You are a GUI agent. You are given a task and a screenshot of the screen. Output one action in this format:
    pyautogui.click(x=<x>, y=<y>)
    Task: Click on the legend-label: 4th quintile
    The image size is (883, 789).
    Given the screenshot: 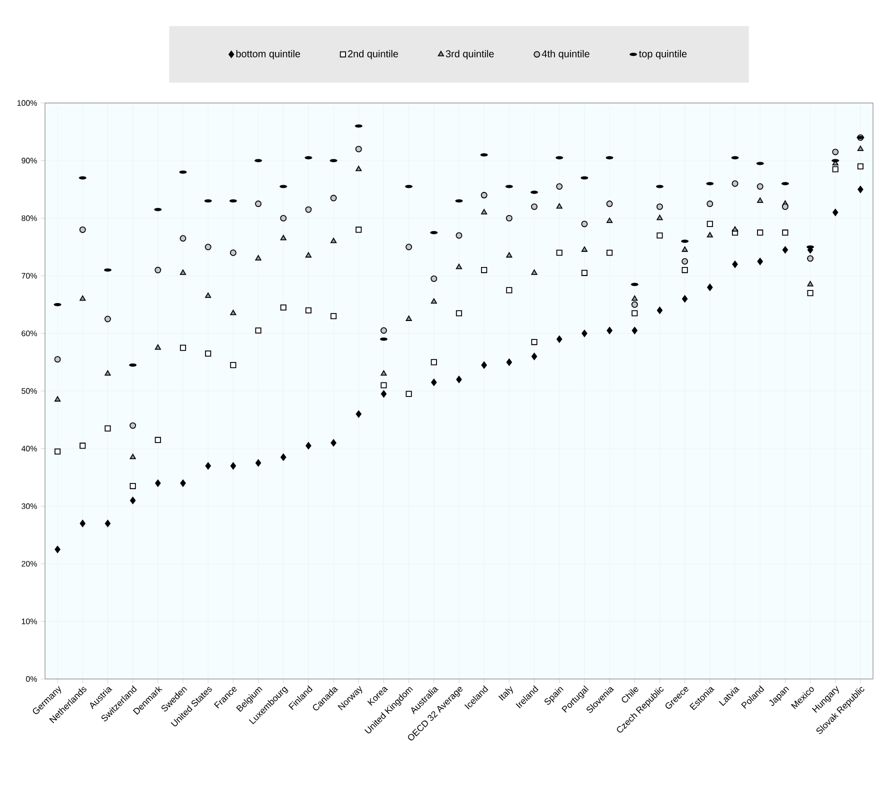 What is the action you would take?
    pyautogui.click(x=566, y=55)
    